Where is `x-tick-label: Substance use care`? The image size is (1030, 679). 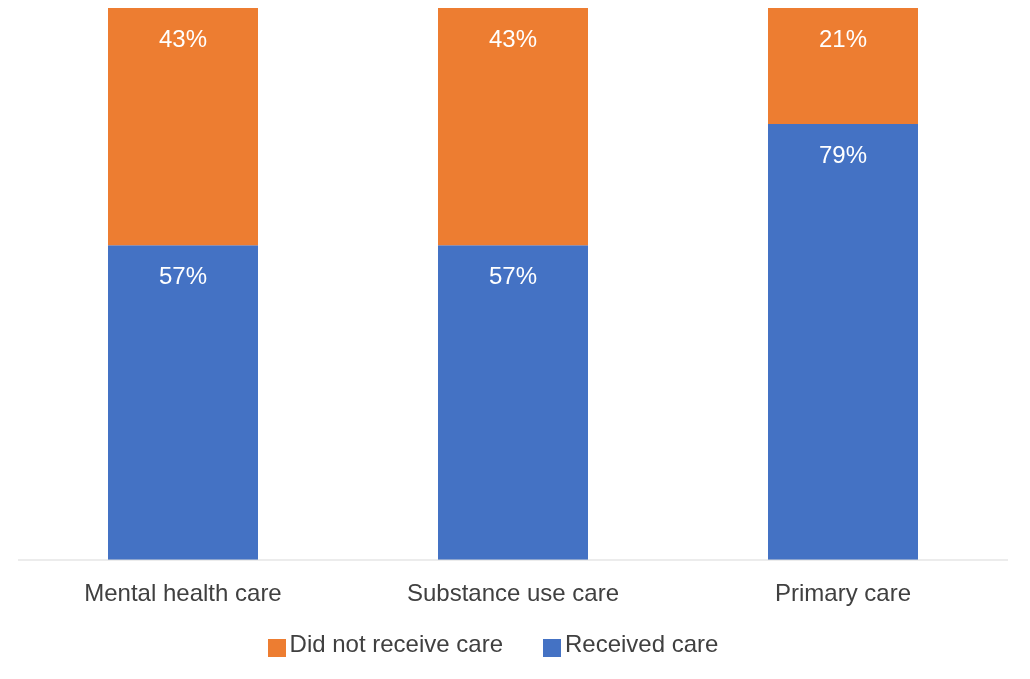 x-tick-label: Substance use care is located at coordinates (513, 593).